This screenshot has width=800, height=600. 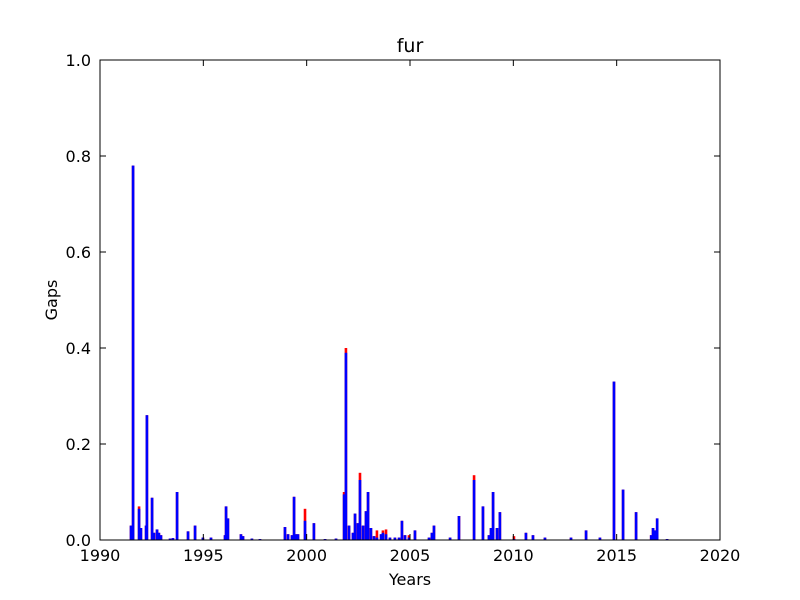 I want to click on x-tick-label: 2005, so click(x=410, y=555).